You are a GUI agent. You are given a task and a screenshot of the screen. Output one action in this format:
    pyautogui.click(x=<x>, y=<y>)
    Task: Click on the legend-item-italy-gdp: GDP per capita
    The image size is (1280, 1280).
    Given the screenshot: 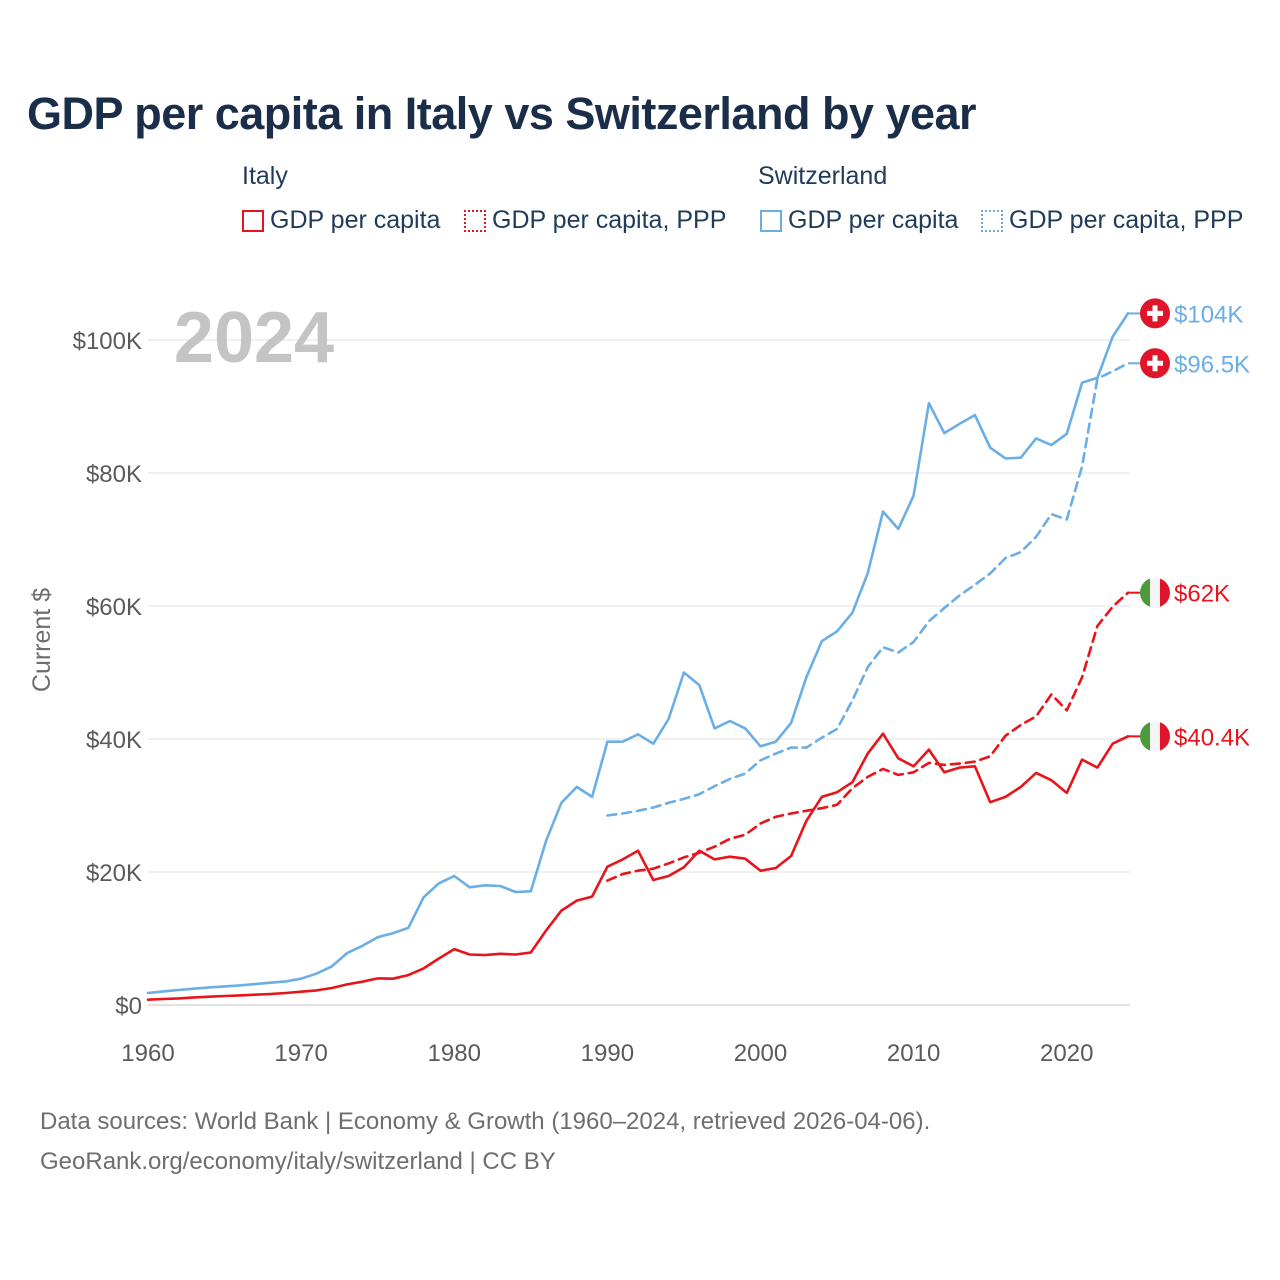 What is the action you would take?
    pyautogui.click(x=341, y=220)
    